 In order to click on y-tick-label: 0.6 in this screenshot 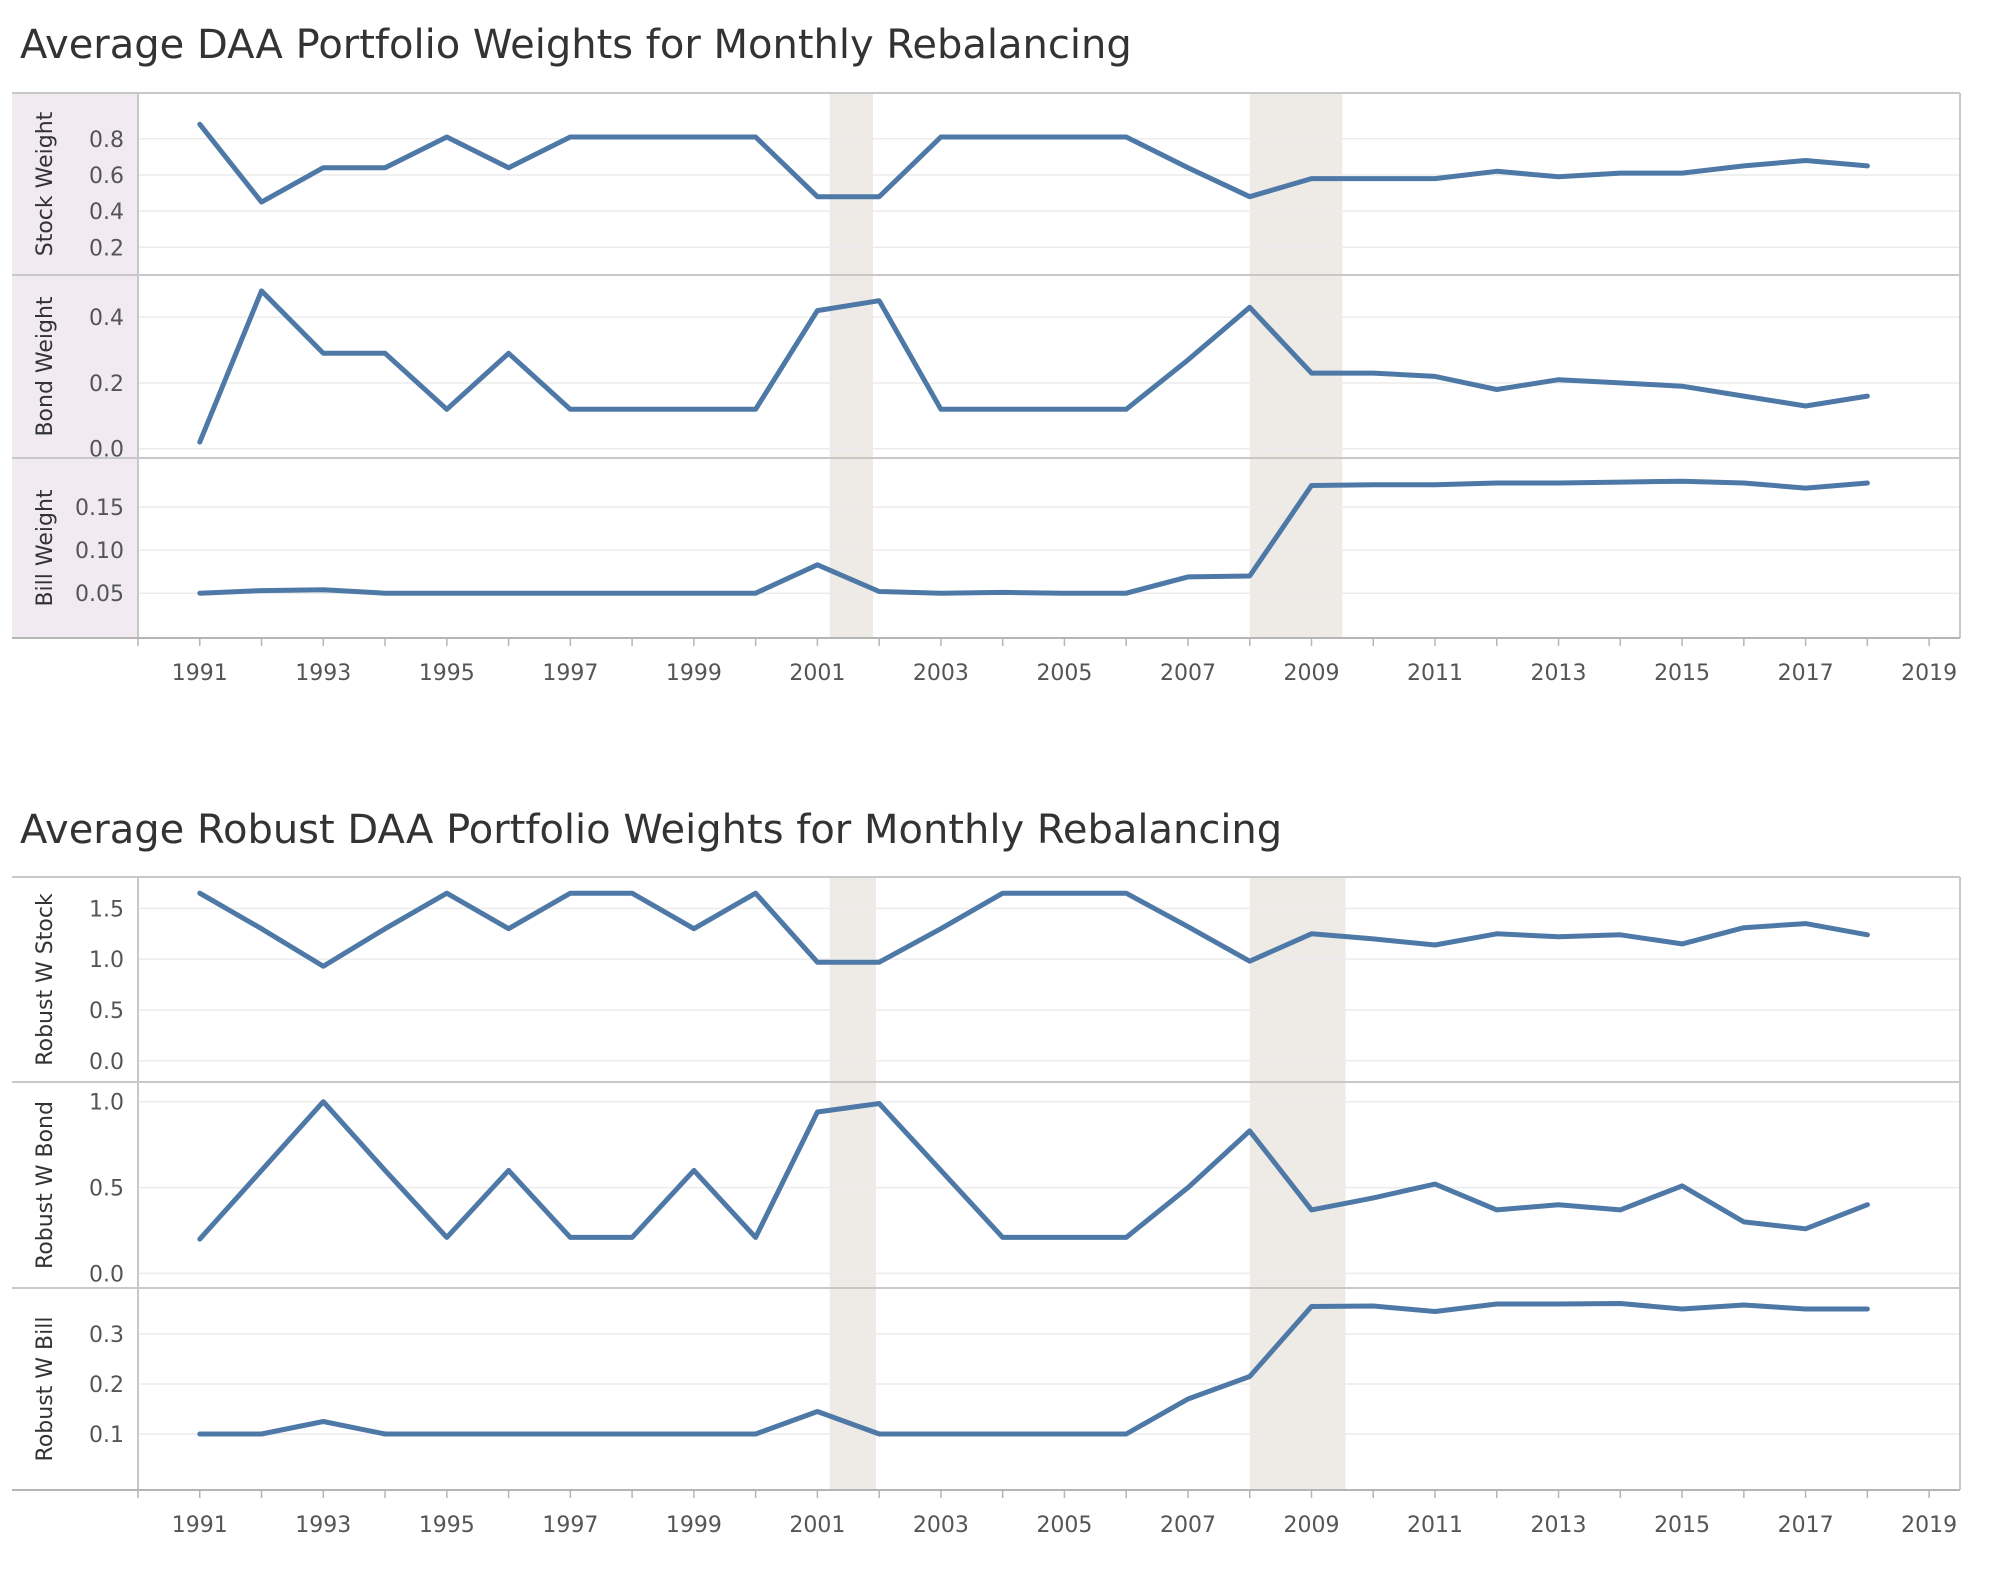, I will do `click(106, 176)`.